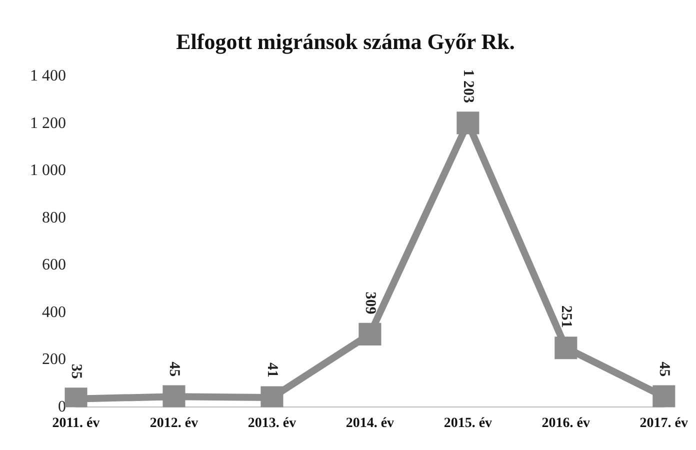  Describe the element at coordinates (62, 407) in the screenshot. I see `y-tick-label: 0` at that location.